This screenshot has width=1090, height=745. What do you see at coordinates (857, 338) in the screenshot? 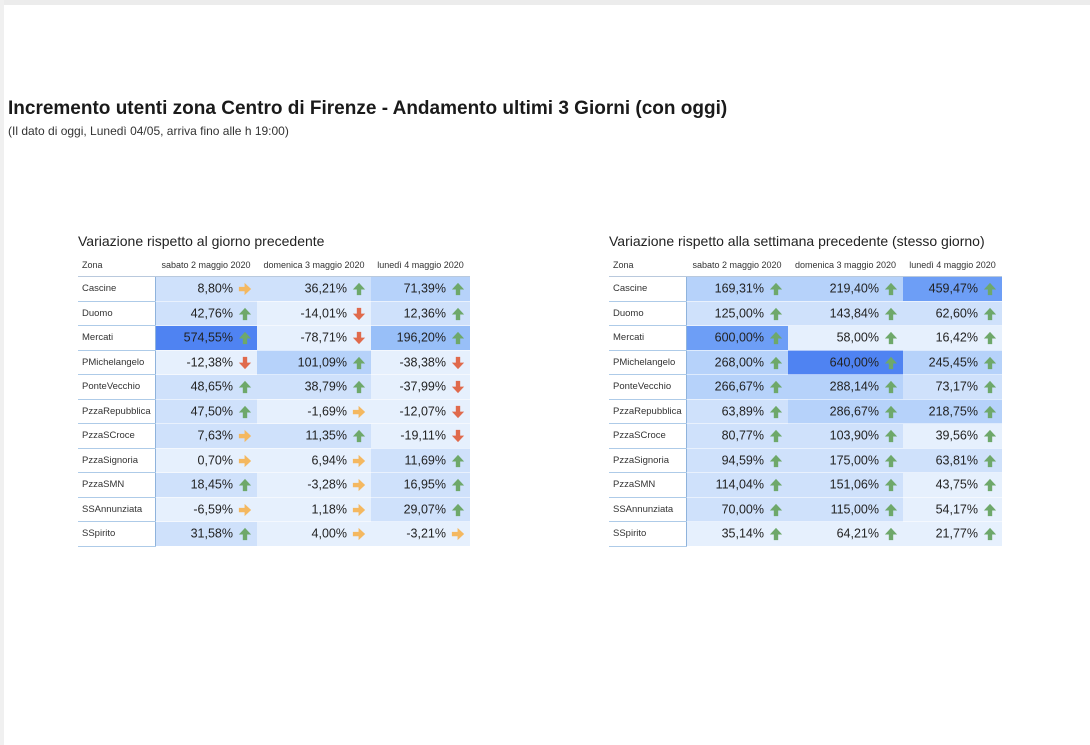
I see `percentage-value: 58,00%` at bounding box center [857, 338].